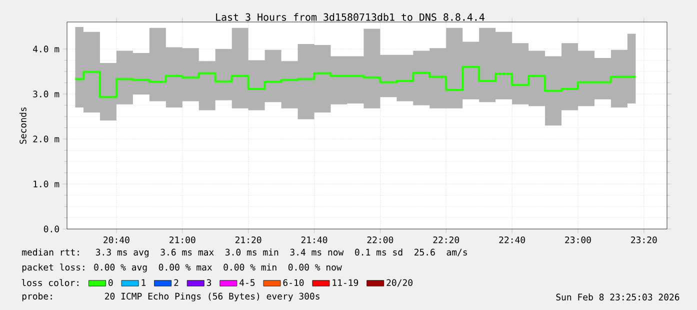 This screenshot has height=310, width=697. What do you see at coordinates (182, 268) in the screenshot?
I see `text: packet loss: 0.00 % avg 0.00 % max 0.00 % min 0.00 % now` at bounding box center [182, 268].